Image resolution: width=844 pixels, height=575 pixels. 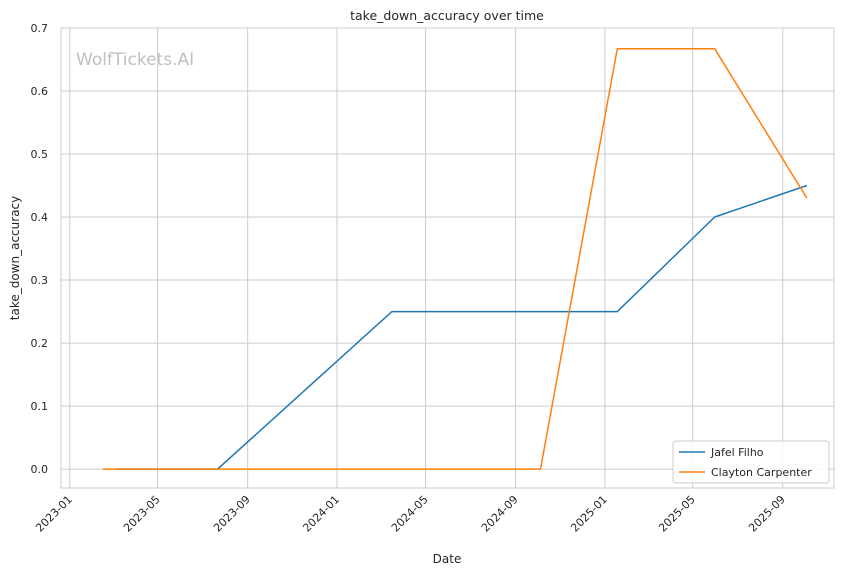 I want to click on y-tick-label: 0.1, so click(x=40, y=406).